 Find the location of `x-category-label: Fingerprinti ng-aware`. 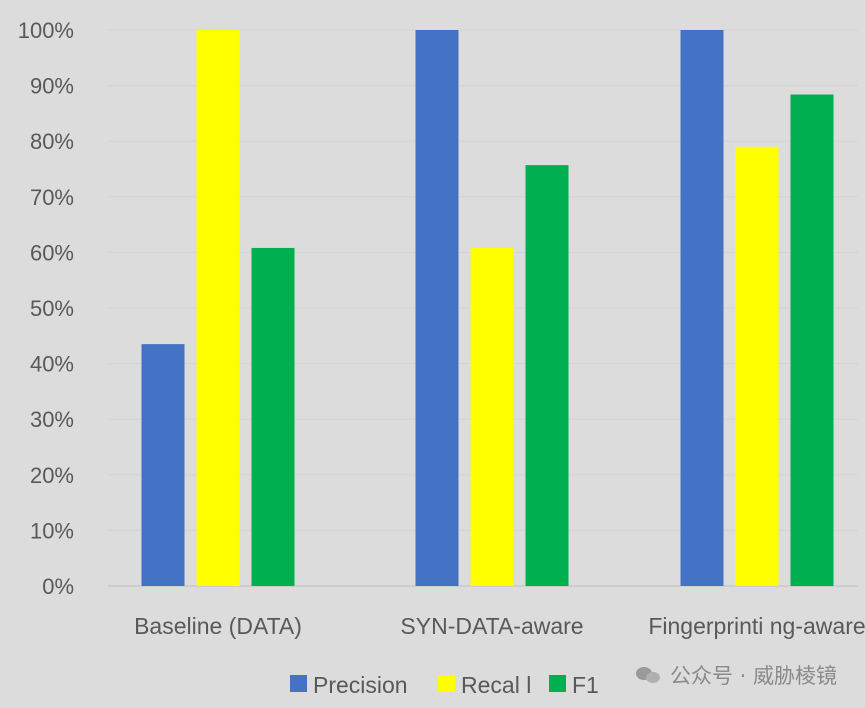

x-category-label: Fingerprinti ng-aware is located at coordinates (756, 626).